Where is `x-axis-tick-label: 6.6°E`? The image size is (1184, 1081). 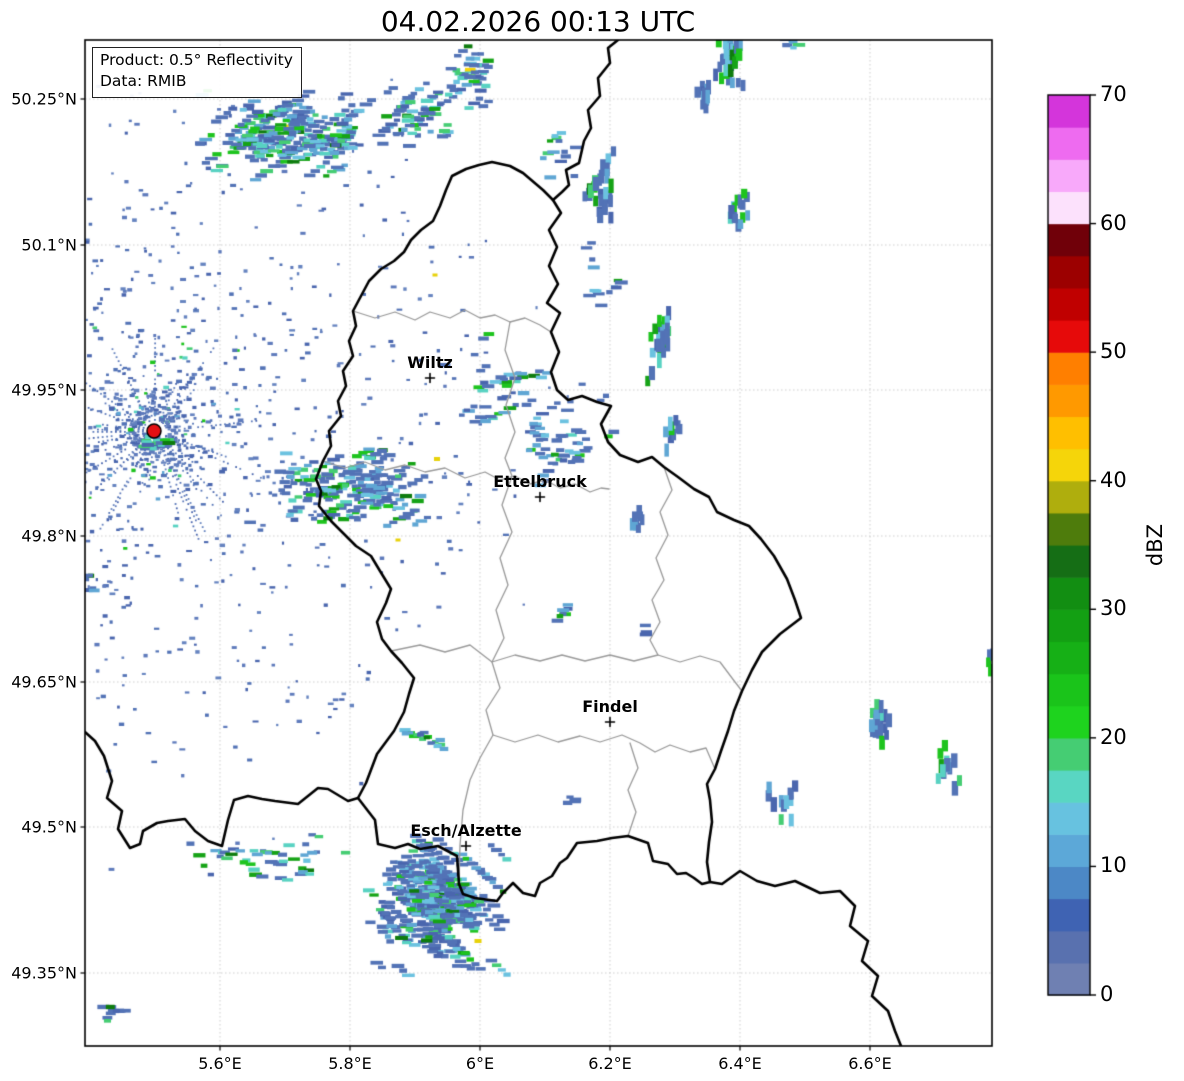
x-axis-tick-label: 6.6°E is located at coordinates (870, 1063).